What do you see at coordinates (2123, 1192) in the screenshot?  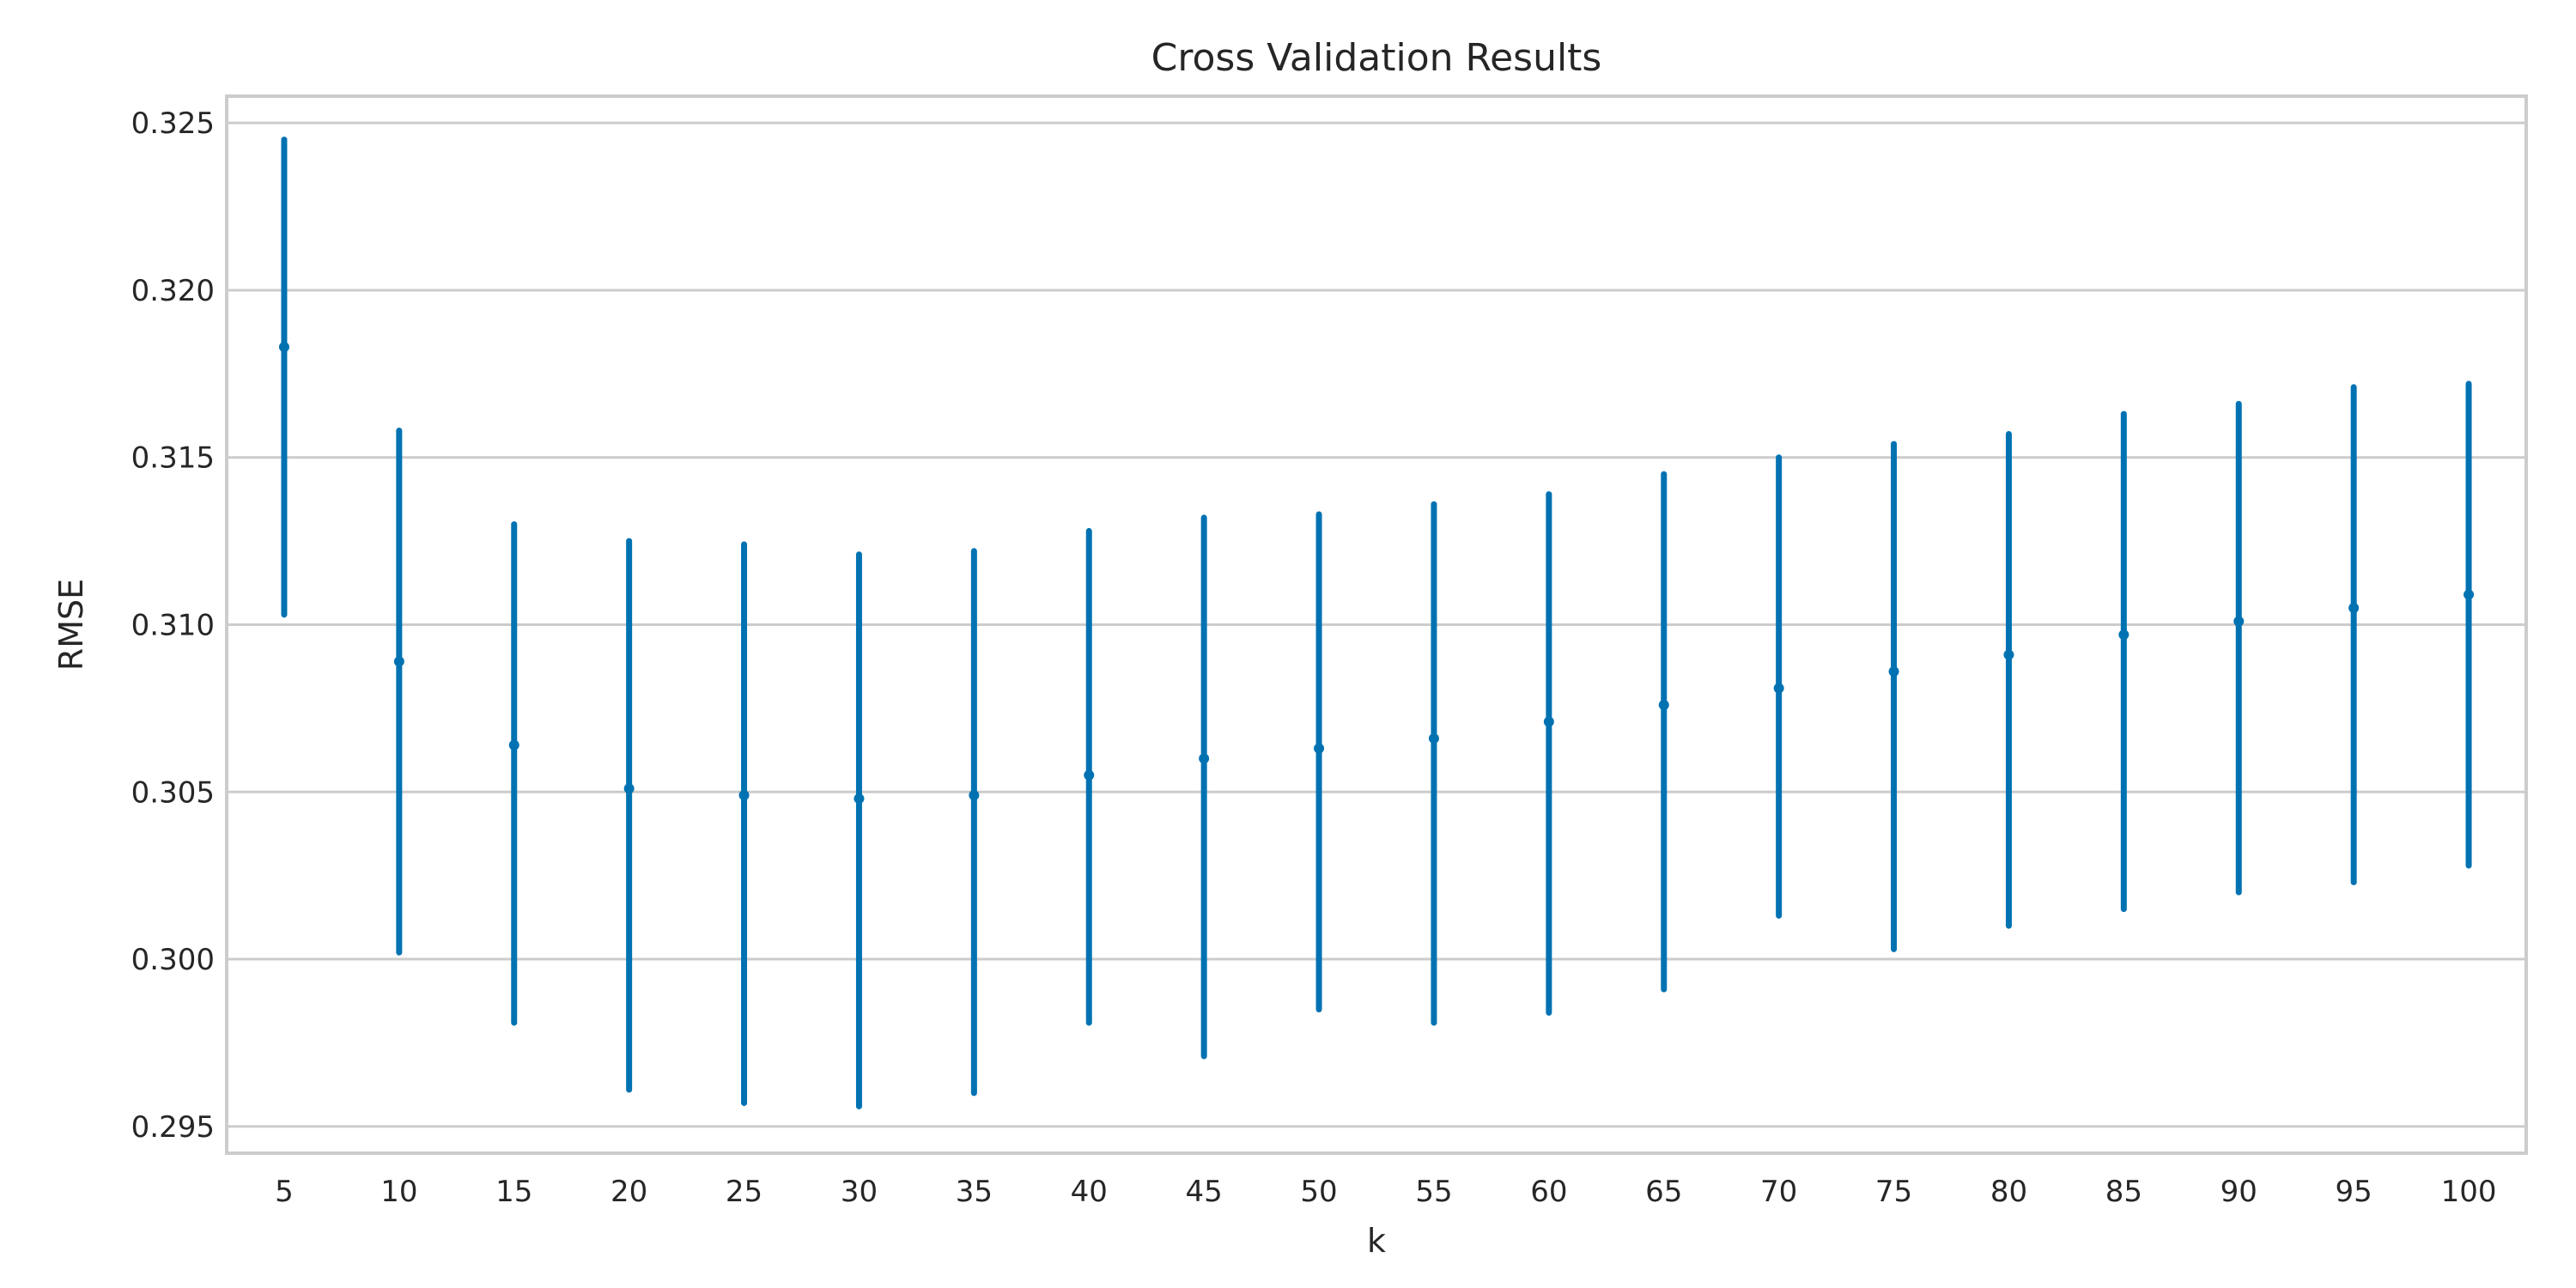 I see `x-tick-label: 85` at bounding box center [2123, 1192].